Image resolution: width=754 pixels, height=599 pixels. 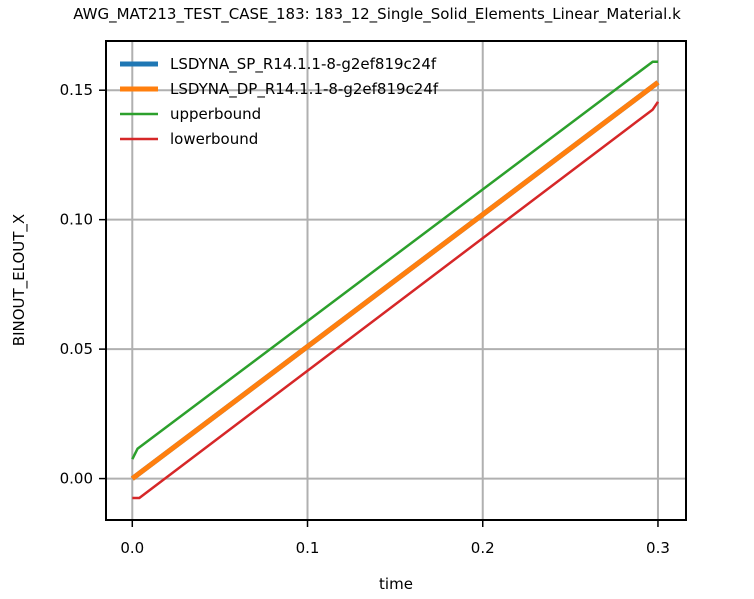 I want to click on x-axis-label: time, so click(x=396, y=584).